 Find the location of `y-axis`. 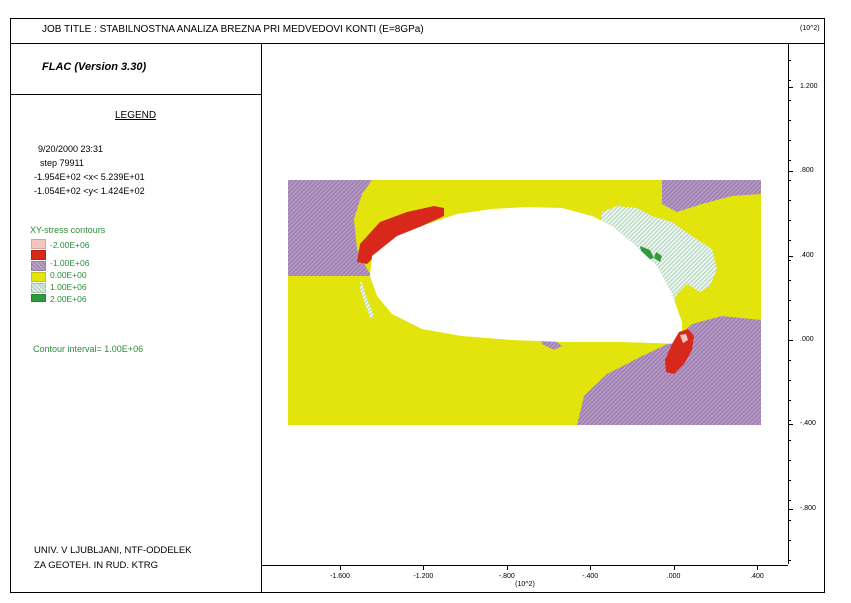

y-axis is located at coordinates (806, 304).